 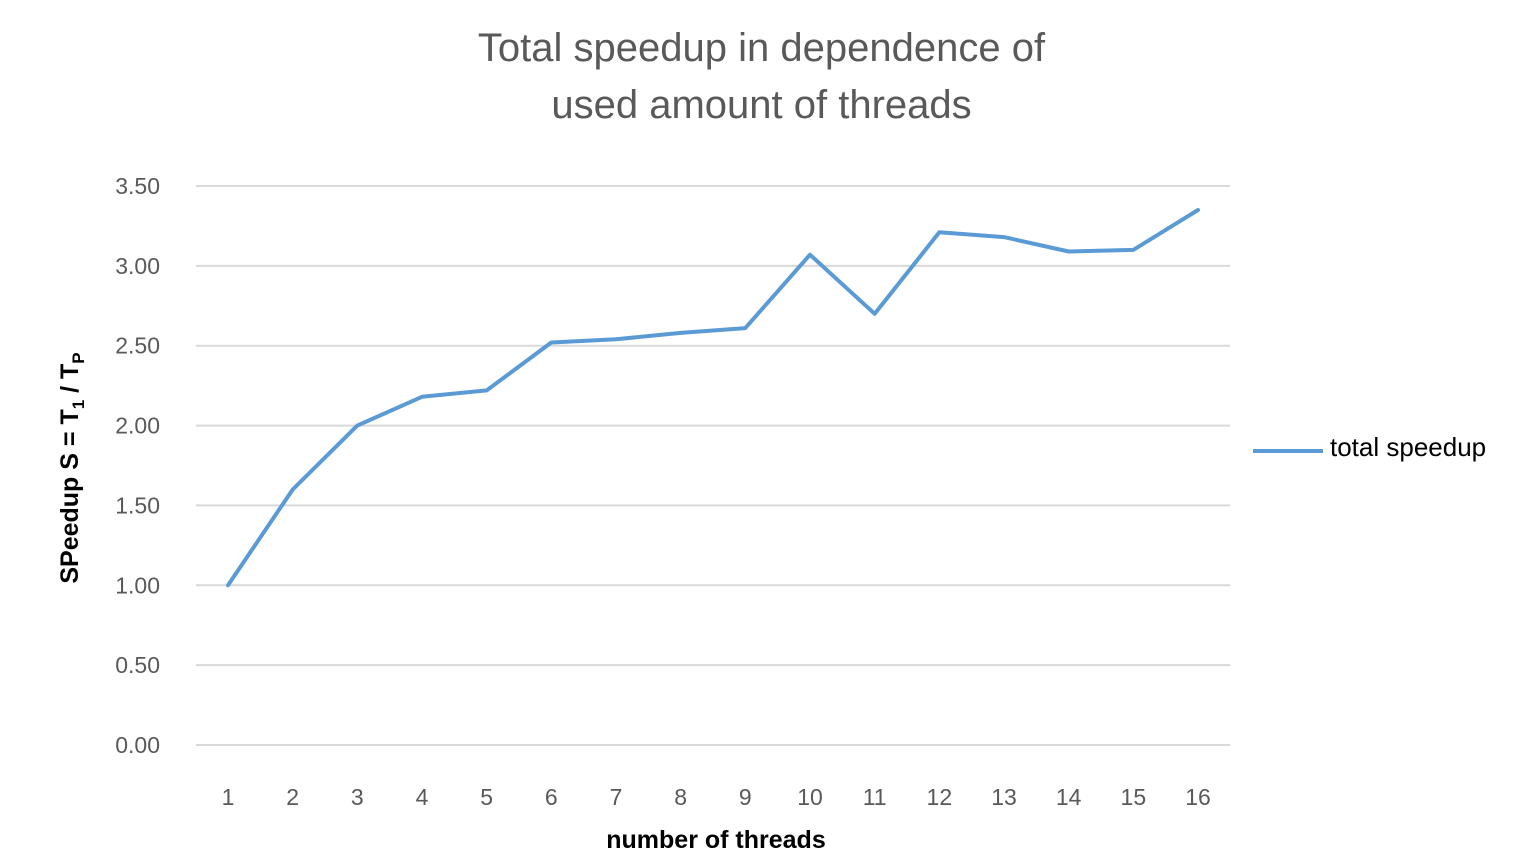 What do you see at coordinates (137, 745) in the screenshot?
I see `y-tick-label: 0.00` at bounding box center [137, 745].